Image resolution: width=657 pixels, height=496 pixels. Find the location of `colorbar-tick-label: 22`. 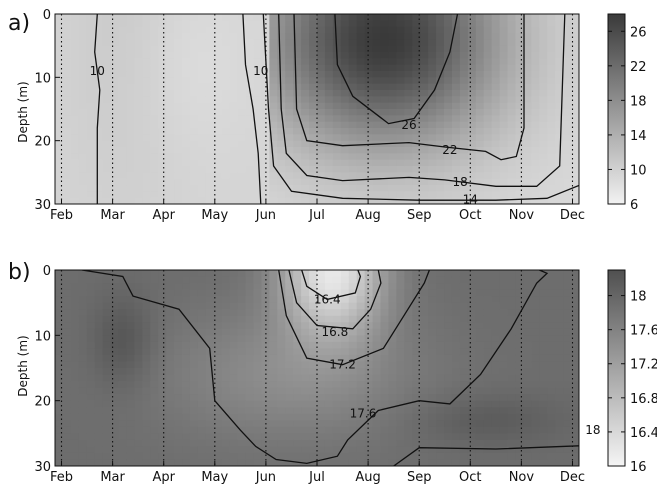

colorbar-tick-label: 22 is located at coordinates (638, 67).